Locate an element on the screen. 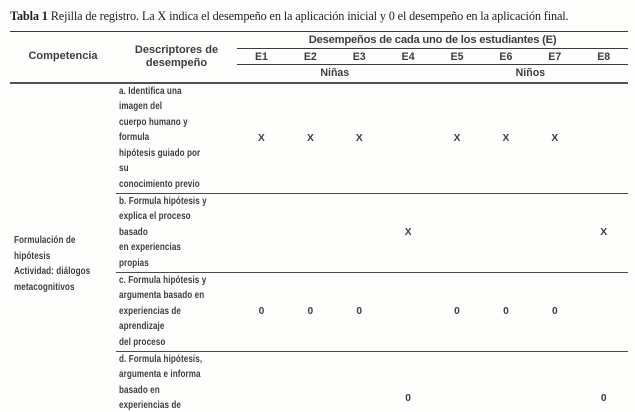 The width and height of the screenshot is (635, 412). header-e6: E6 is located at coordinates (506, 56).